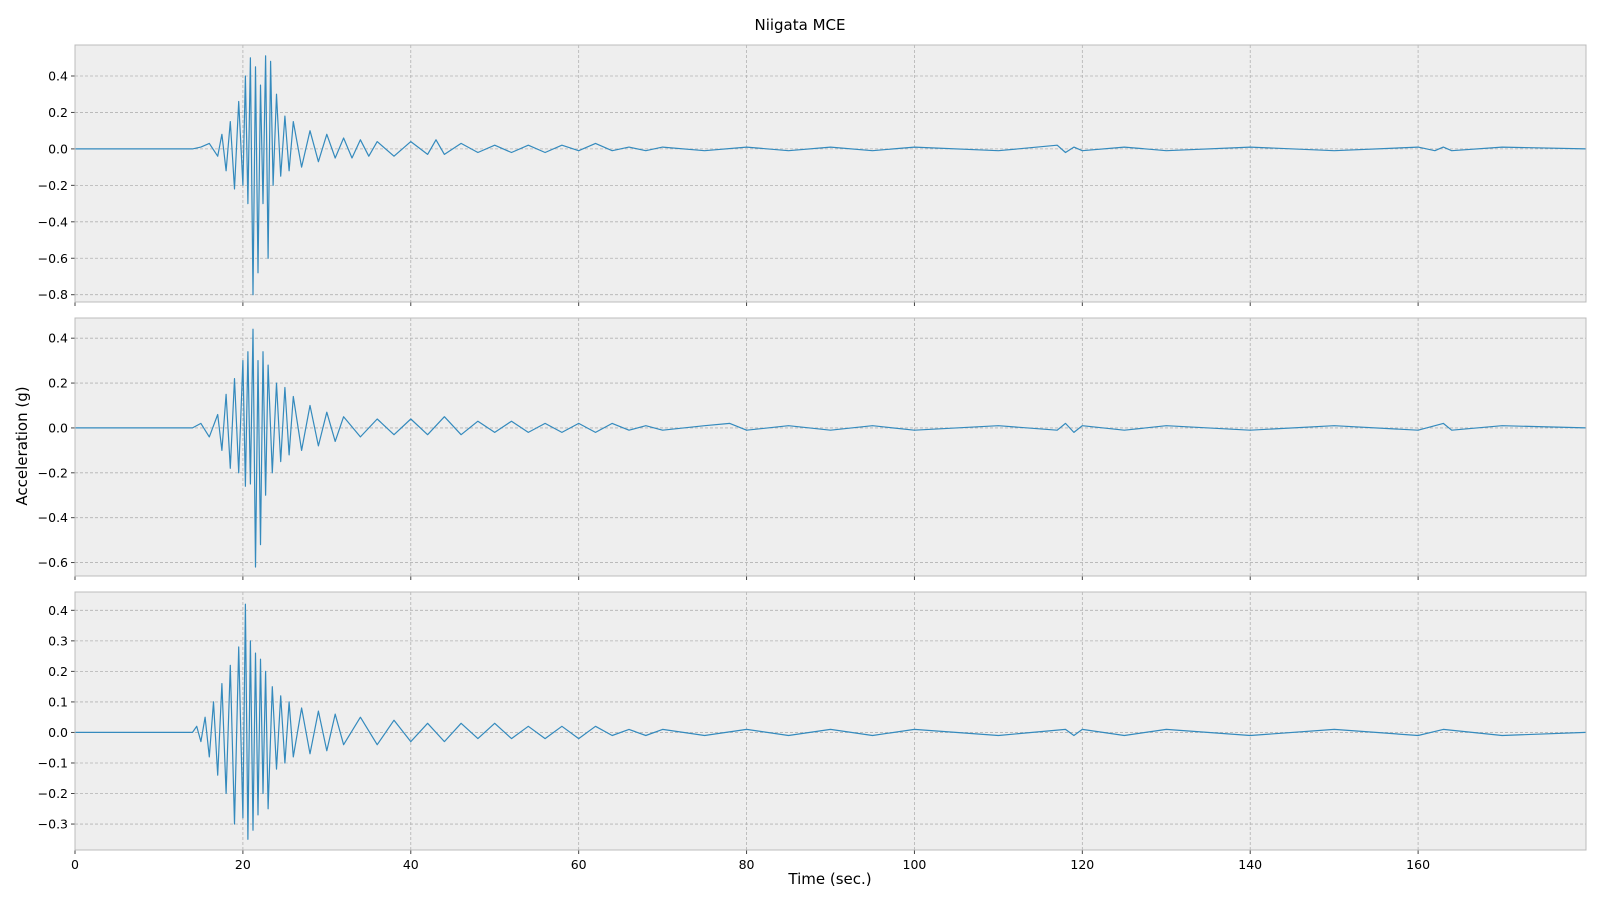  What do you see at coordinates (411, 864) in the screenshot?
I see `x-tick-label: 40` at bounding box center [411, 864].